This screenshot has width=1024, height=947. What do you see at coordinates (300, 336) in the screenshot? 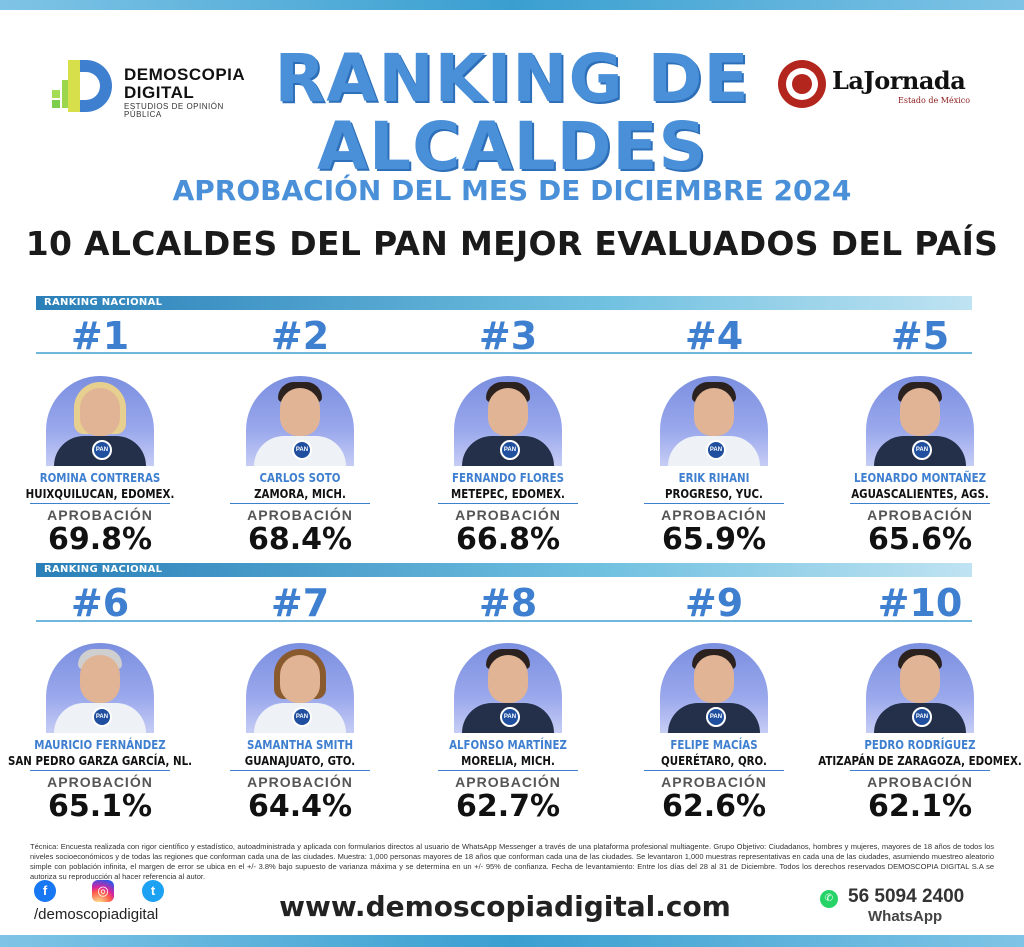
I see `rank-number: #2` at bounding box center [300, 336].